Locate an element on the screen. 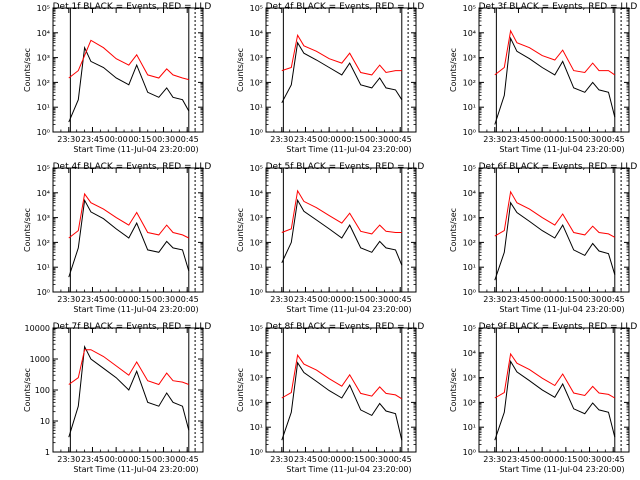  y-tick-label: 10000 is located at coordinates (37, 328).